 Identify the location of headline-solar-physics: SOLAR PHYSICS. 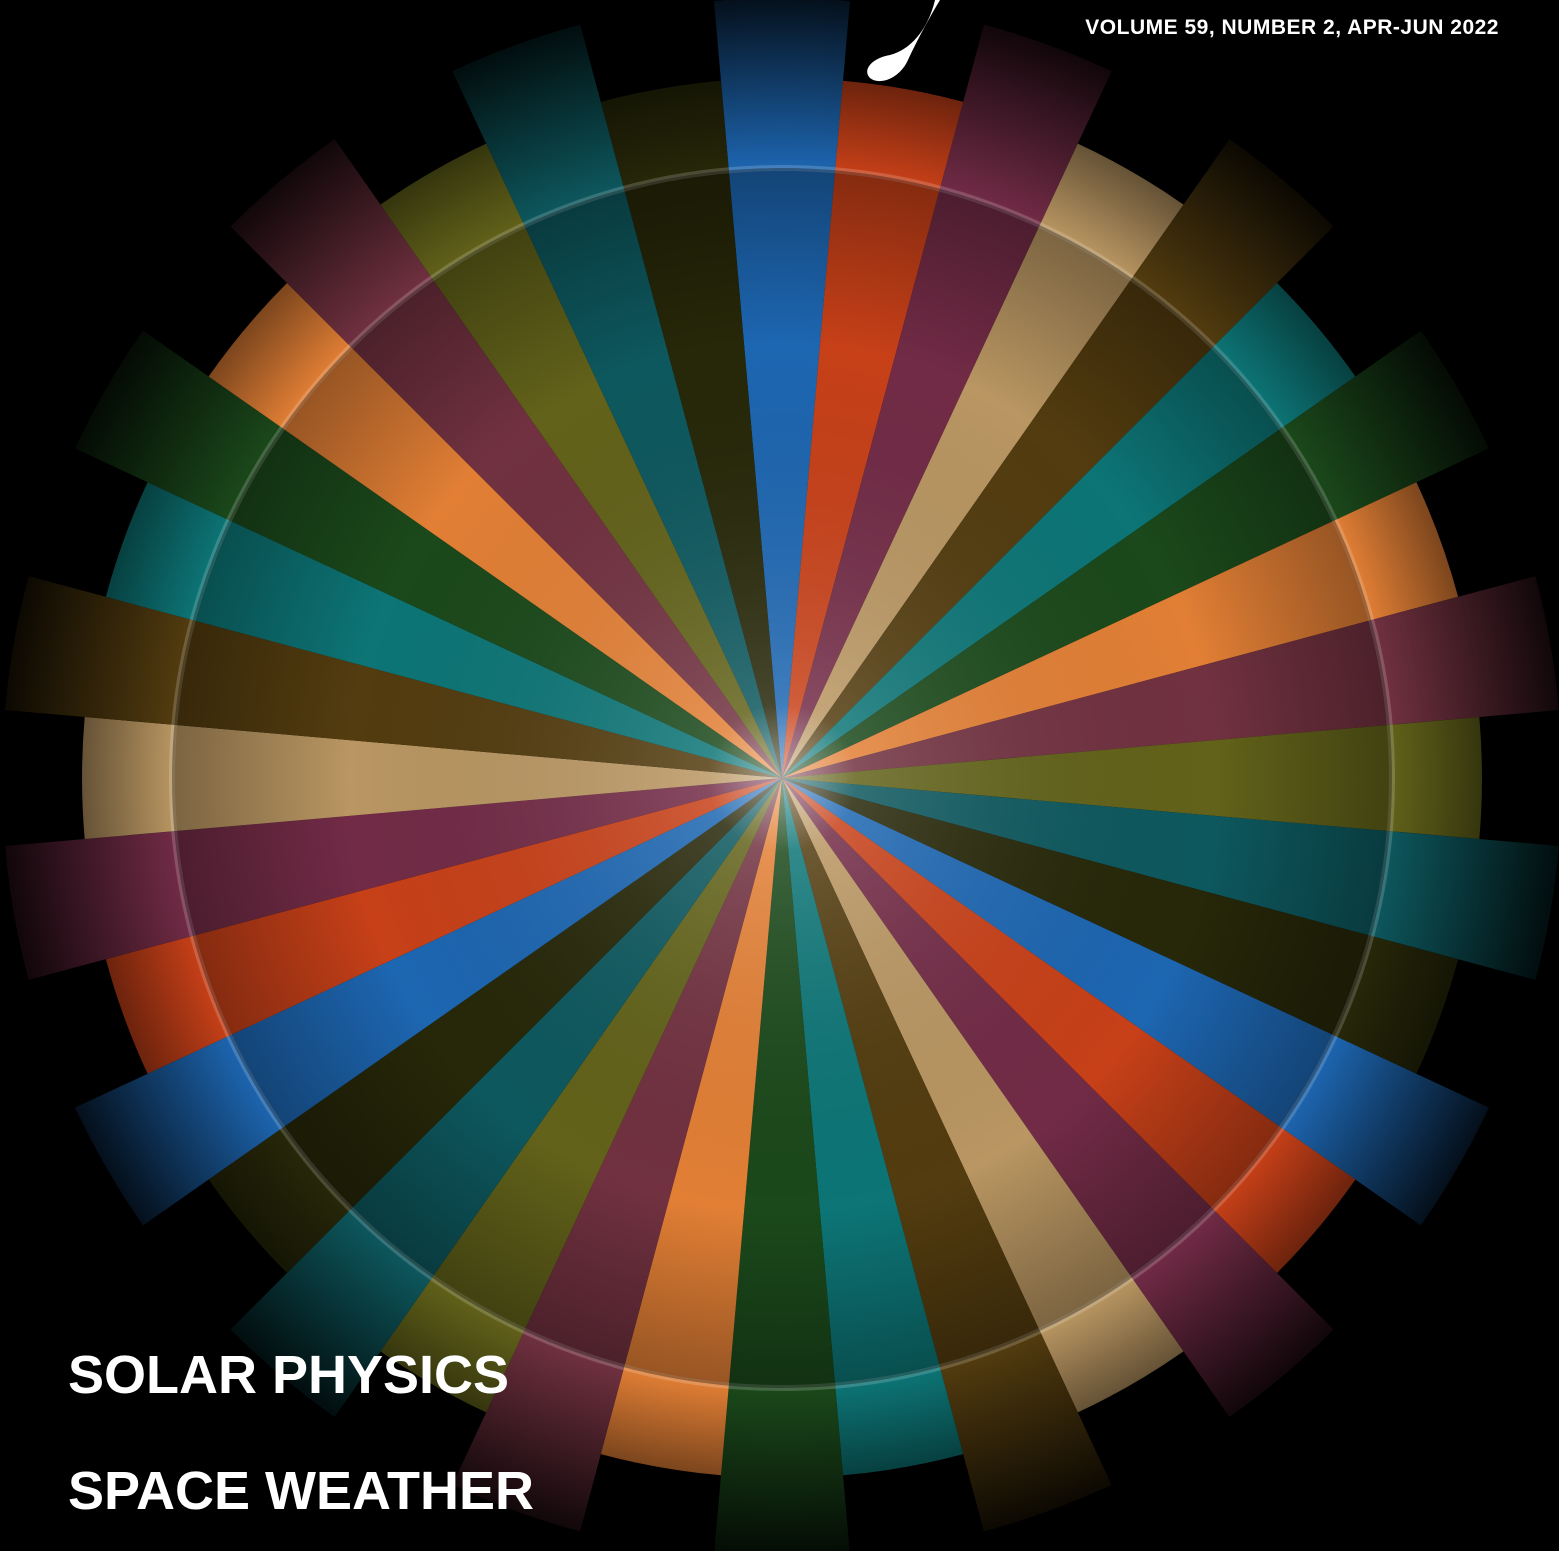
(289, 1375).